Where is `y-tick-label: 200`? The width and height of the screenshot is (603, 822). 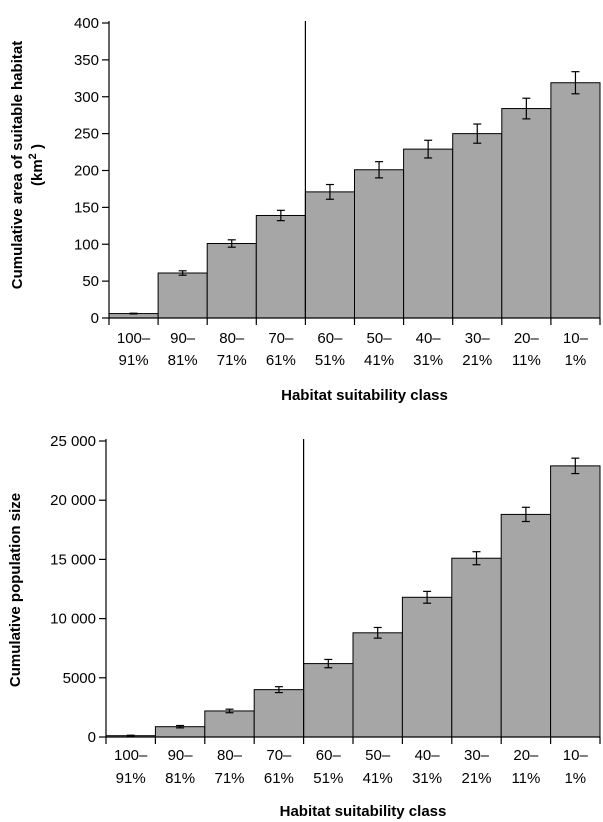
y-tick-label: 200 is located at coordinates (86, 171).